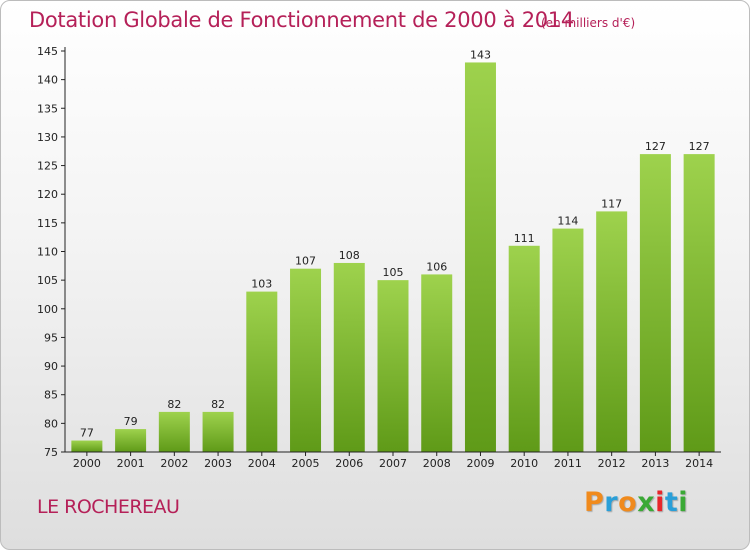  I want to click on value-label-2010: 111, so click(524, 238).